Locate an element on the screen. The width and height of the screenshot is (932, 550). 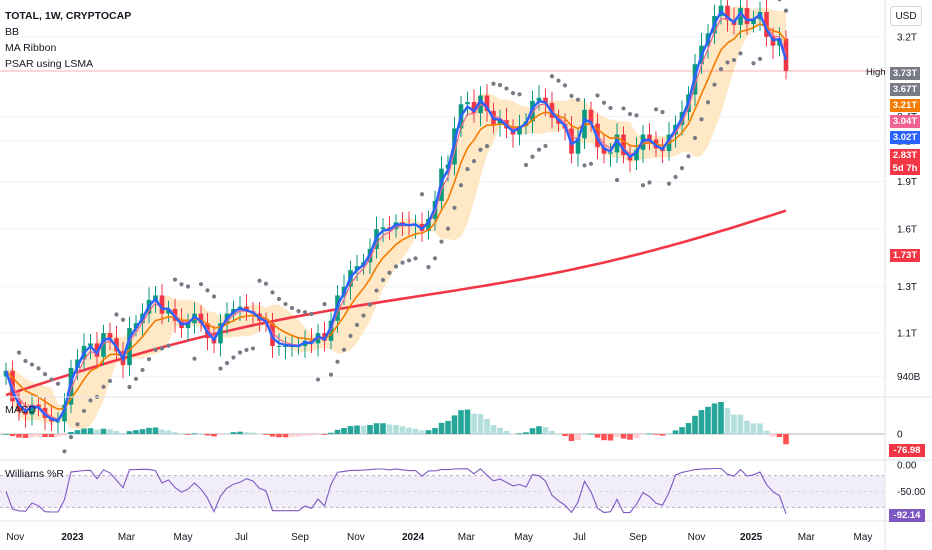
williams-pane is located at coordinates (442, 490).